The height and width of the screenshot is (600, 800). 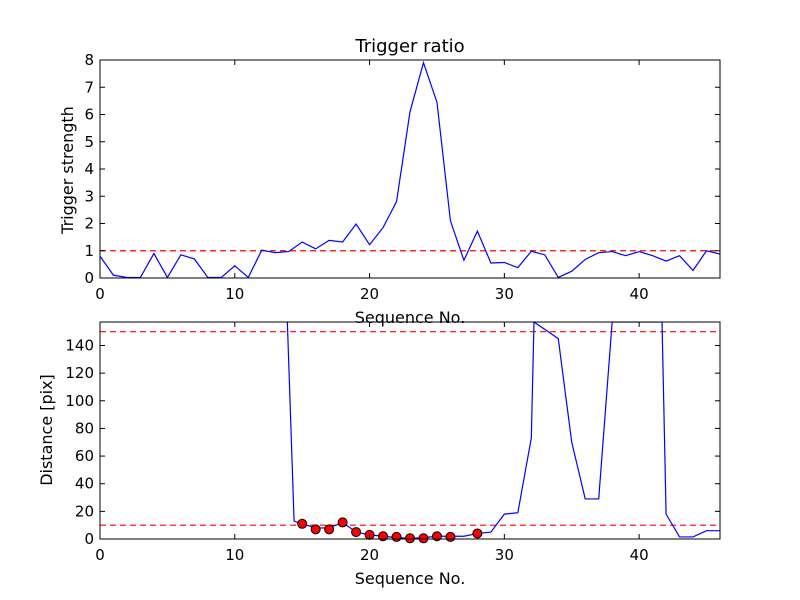 What do you see at coordinates (84, 484) in the screenshot?
I see `y-tick-label: 40` at bounding box center [84, 484].